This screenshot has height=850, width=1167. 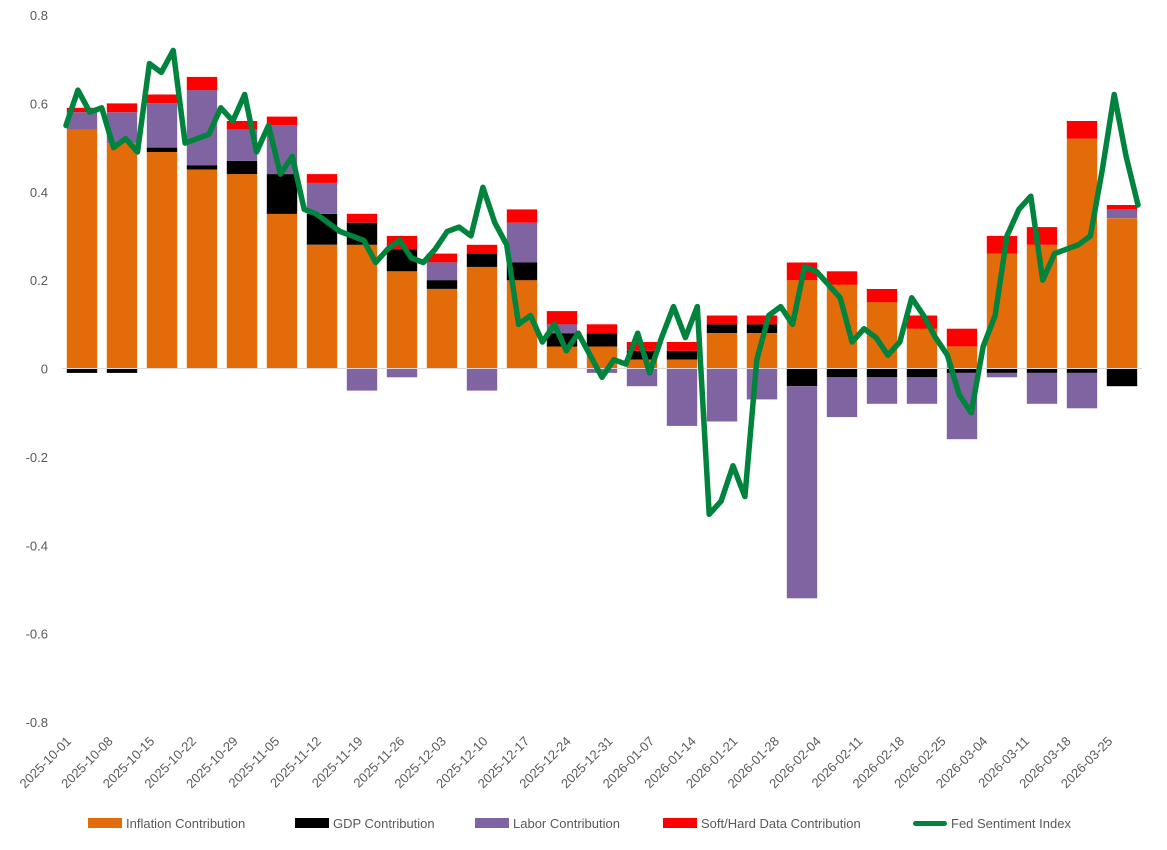 What do you see at coordinates (39, 280) in the screenshot?
I see `y-tick-label: 0.2` at bounding box center [39, 280].